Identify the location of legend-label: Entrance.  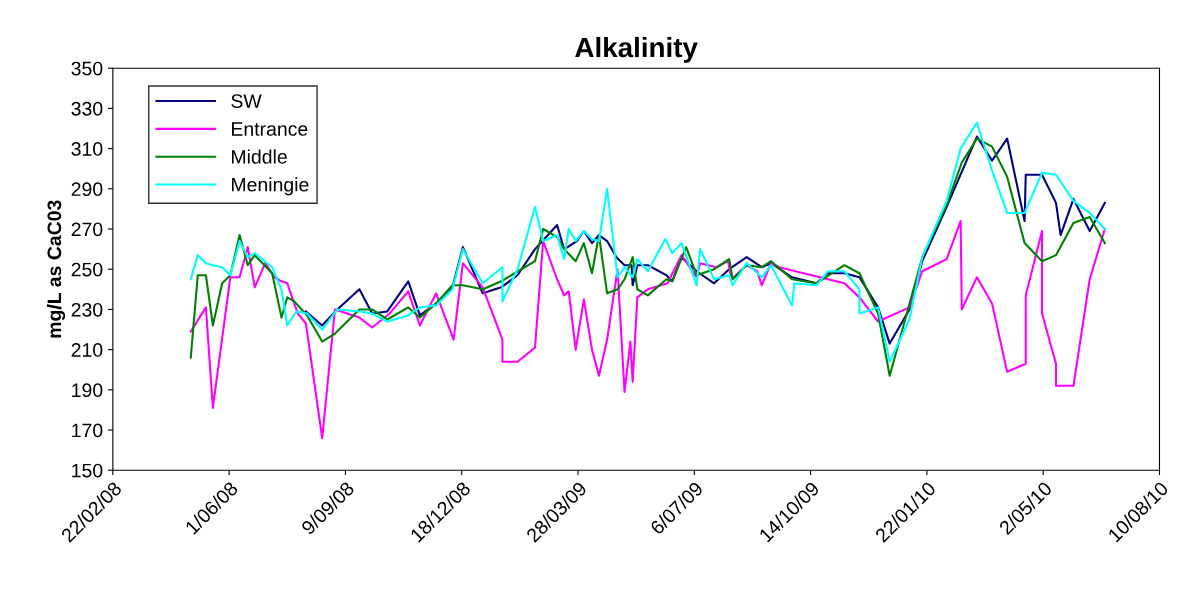
(270, 129).